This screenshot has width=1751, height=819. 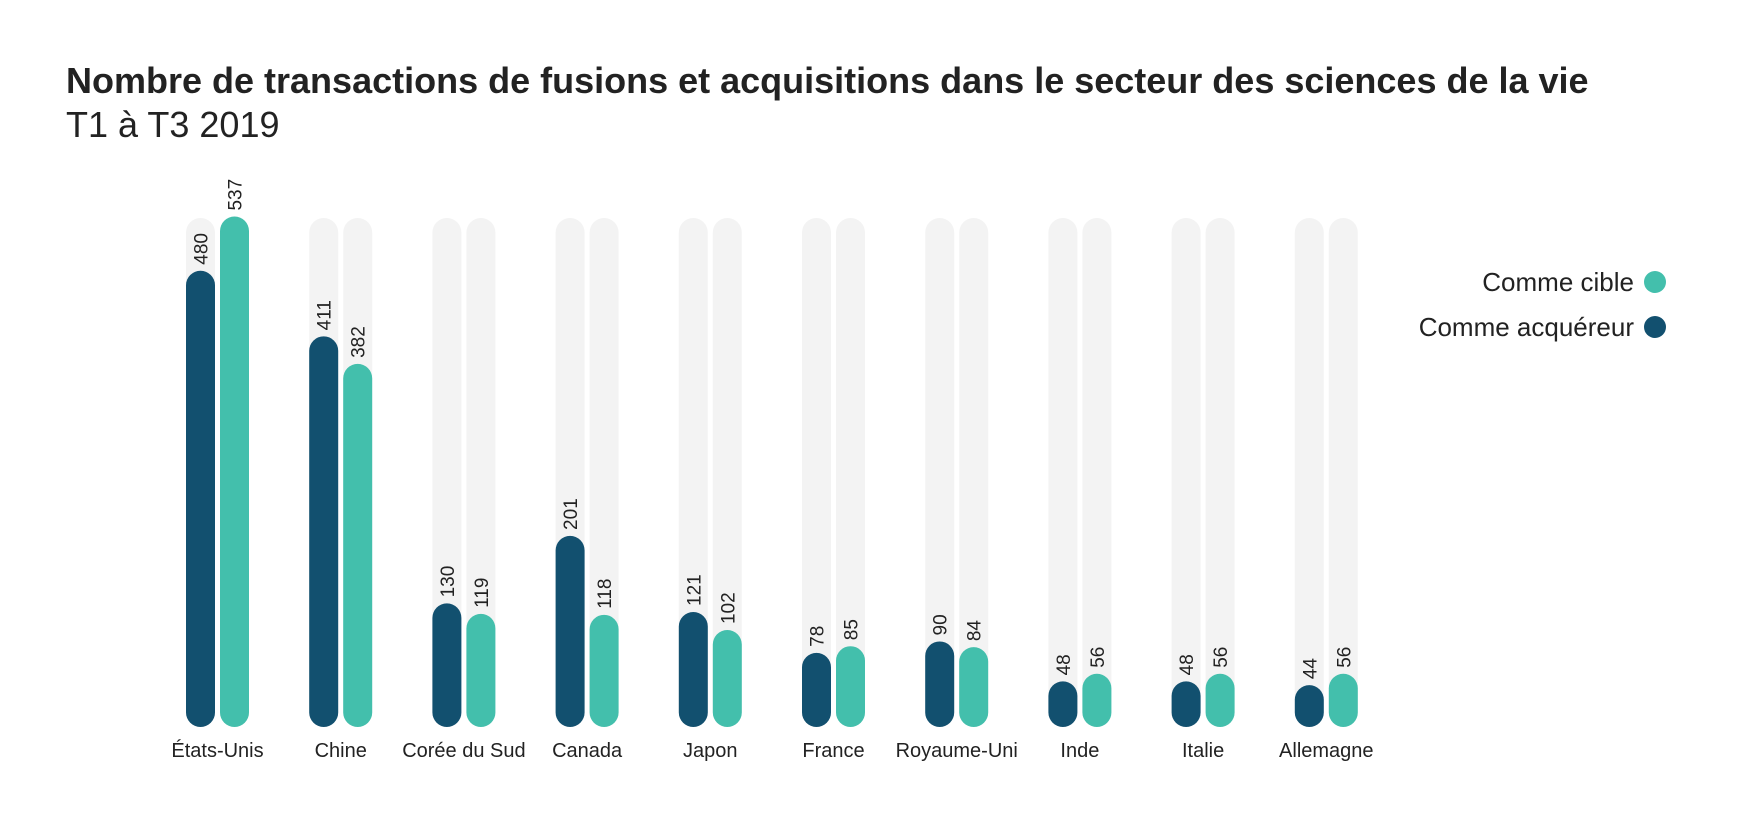 What do you see at coordinates (341, 751) in the screenshot?
I see `x-tick-label: Chine` at bounding box center [341, 751].